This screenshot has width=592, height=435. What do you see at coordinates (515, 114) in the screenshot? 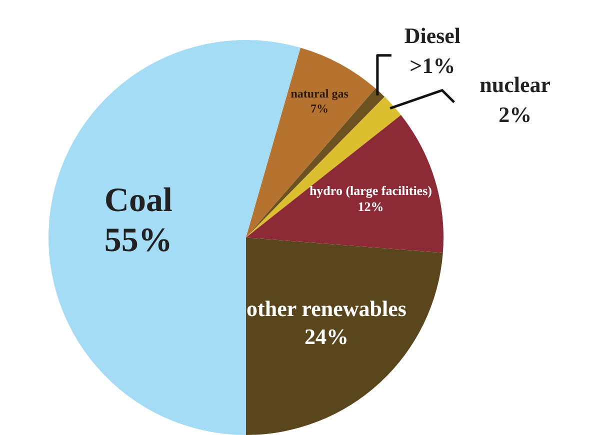
I see `data-label: 2%` at bounding box center [515, 114].